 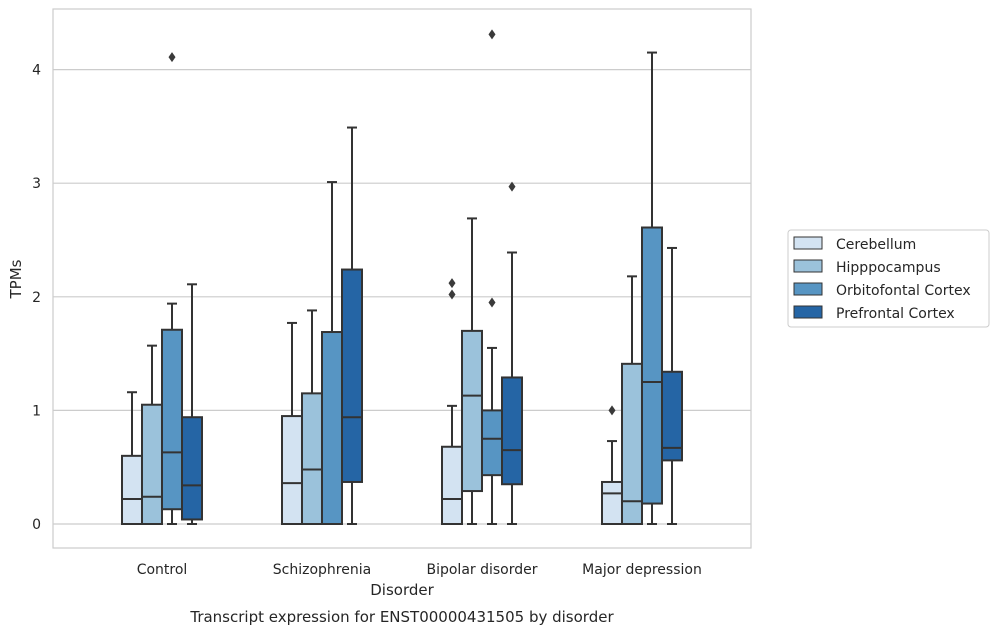 I want to click on y-tick-label: 3, so click(x=36, y=184).